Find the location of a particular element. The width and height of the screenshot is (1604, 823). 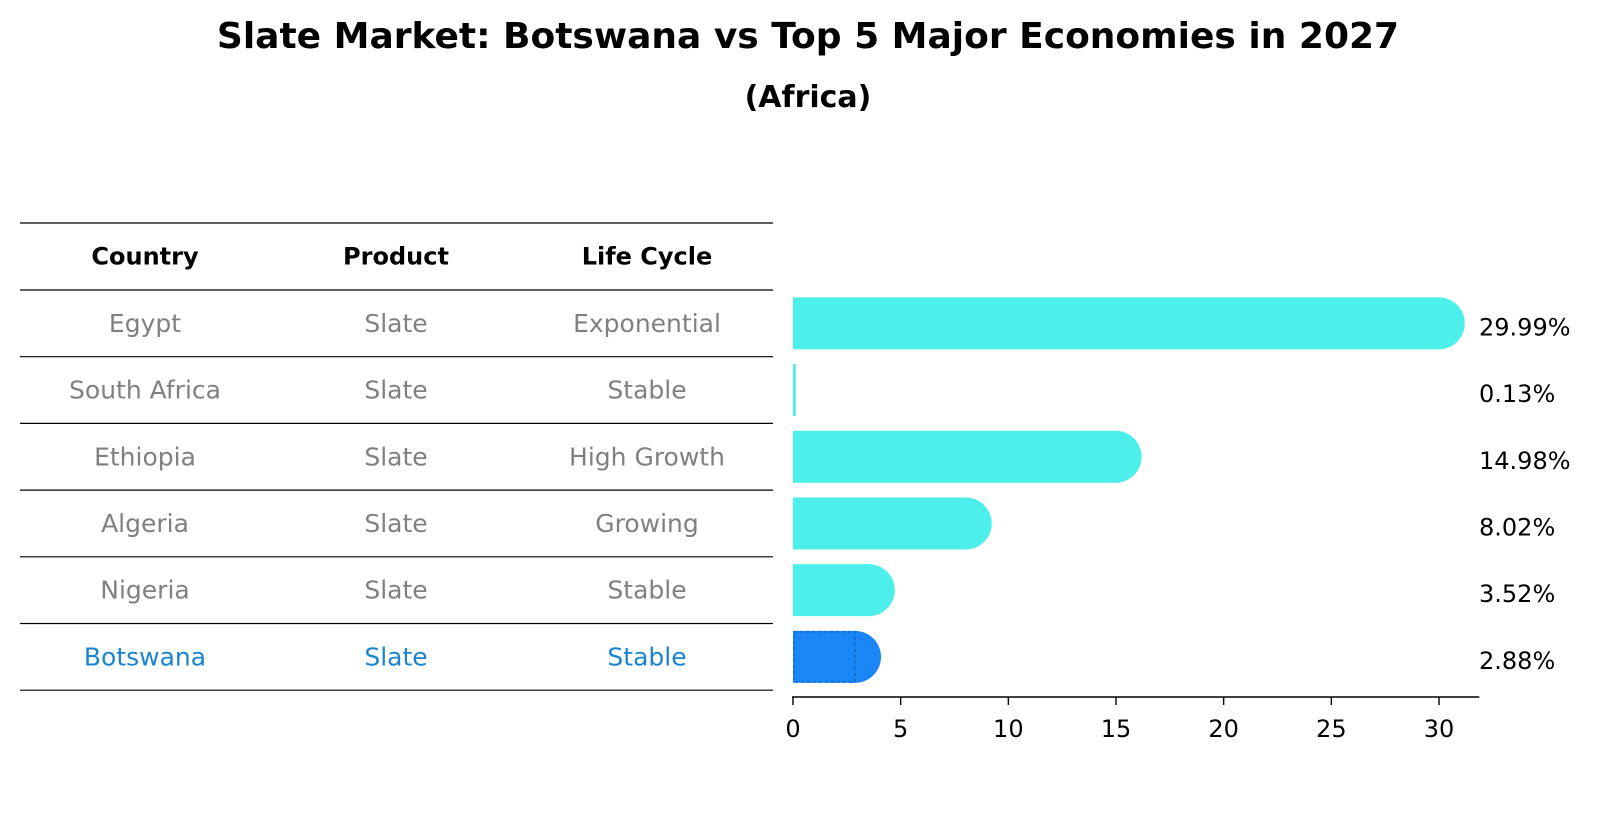

table-cell: Egypt is located at coordinates (145, 323).